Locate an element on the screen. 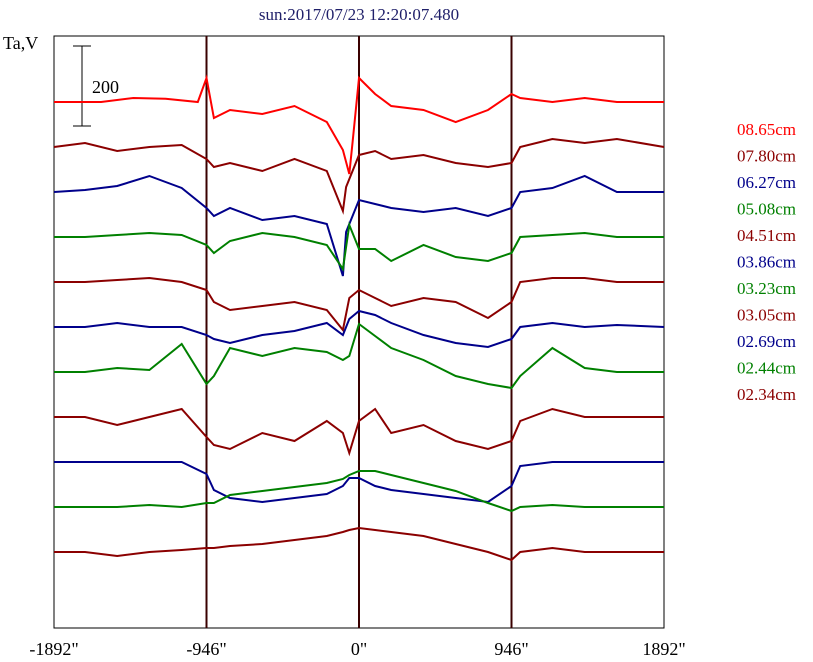  legend-entry: 05.08cm is located at coordinates (766, 209).